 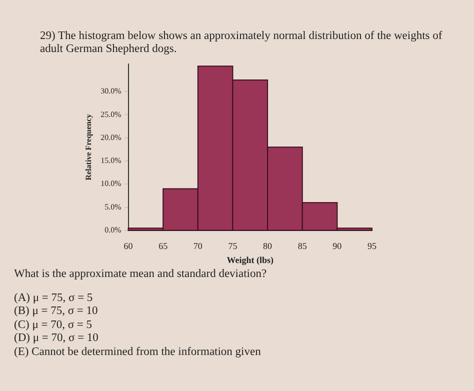 I want to click on text: (A) μ = 75, σ = 5, so click(x=54, y=298).